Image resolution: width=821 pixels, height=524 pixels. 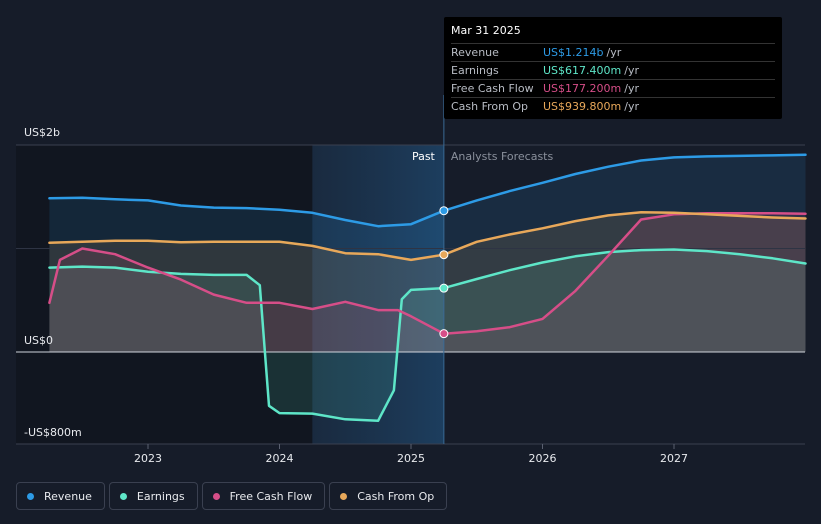 What do you see at coordinates (427, 236) in the screenshot?
I see `line-cash-from-op` at bounding box center [427, 236].